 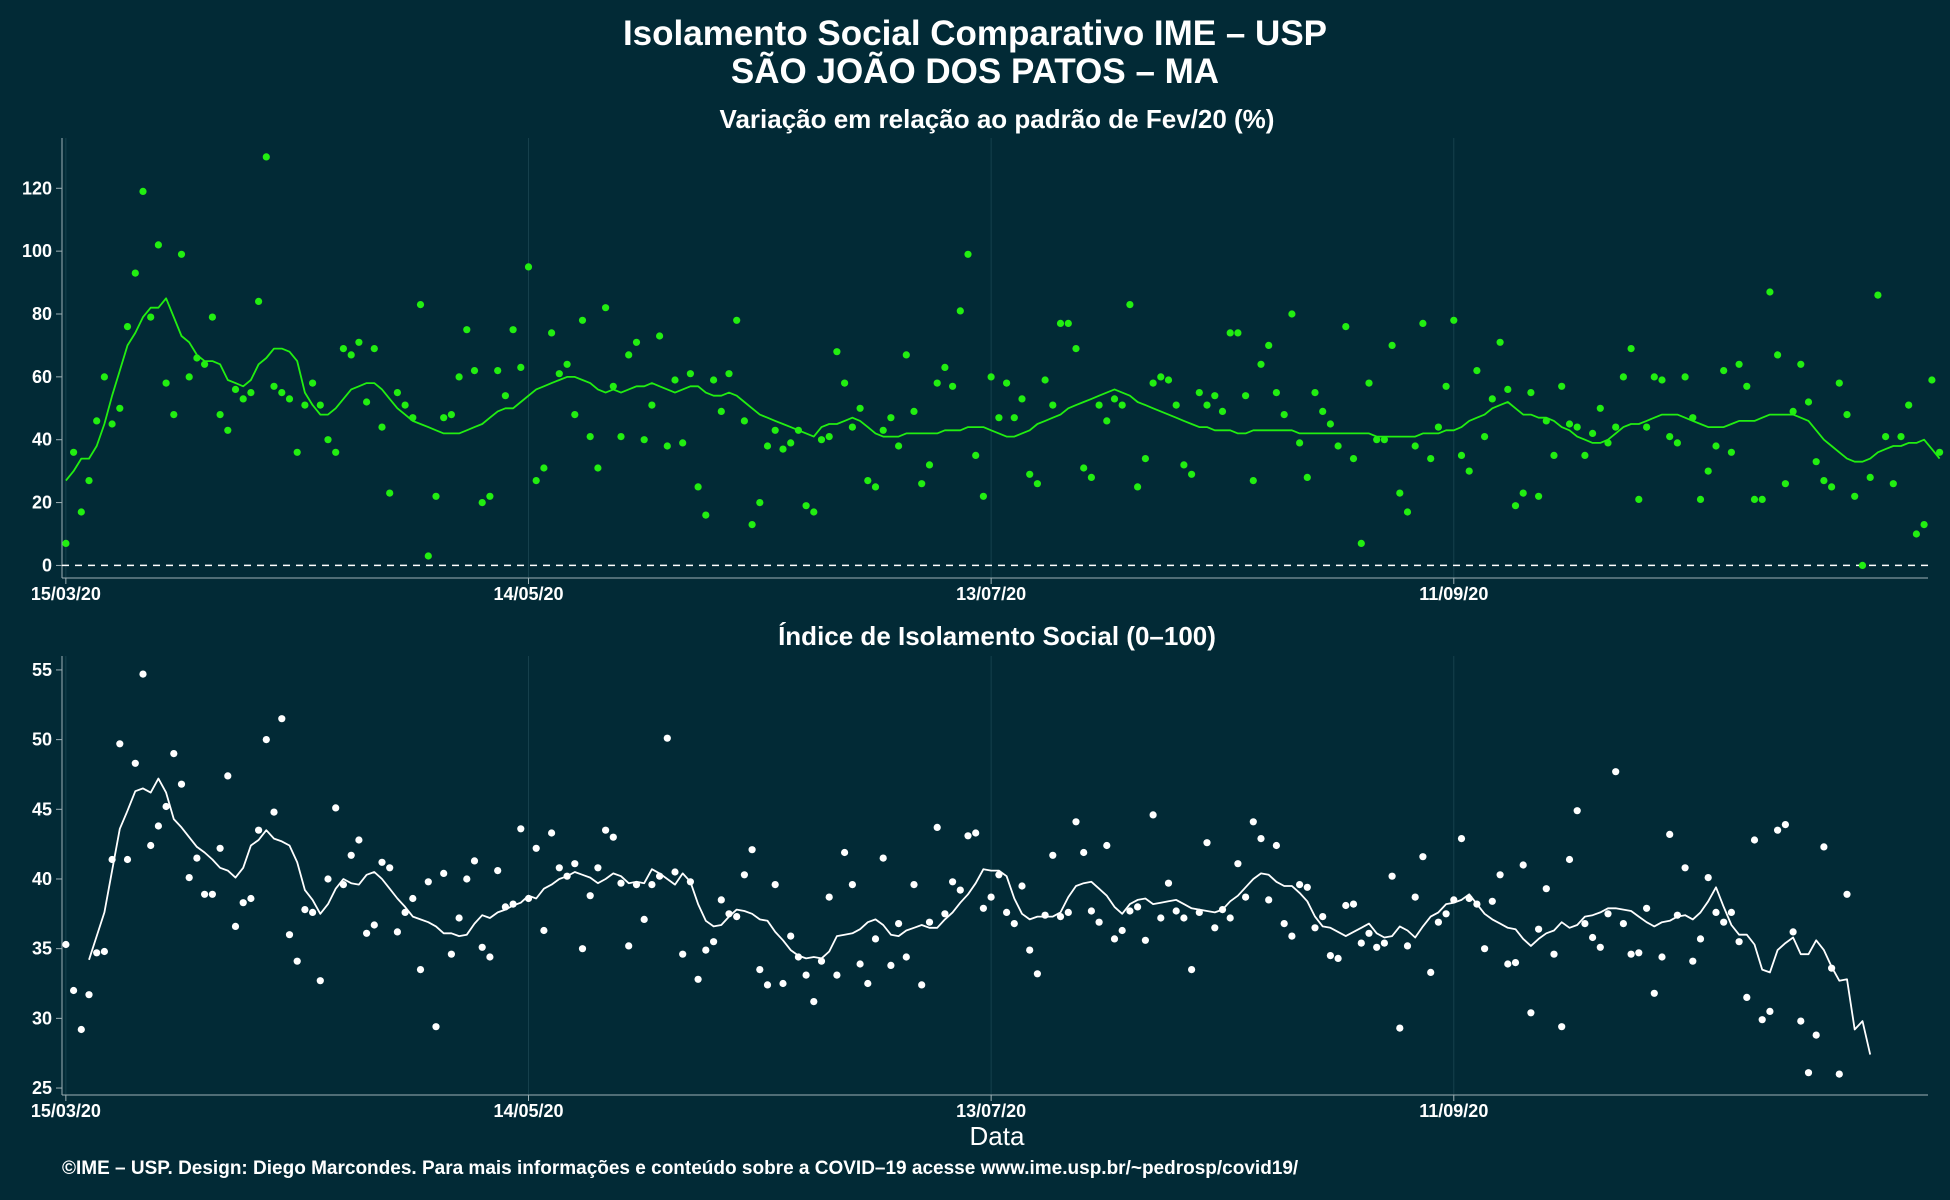 I want to click on top-y-tick-label: 80, so click(x=42, y=314).